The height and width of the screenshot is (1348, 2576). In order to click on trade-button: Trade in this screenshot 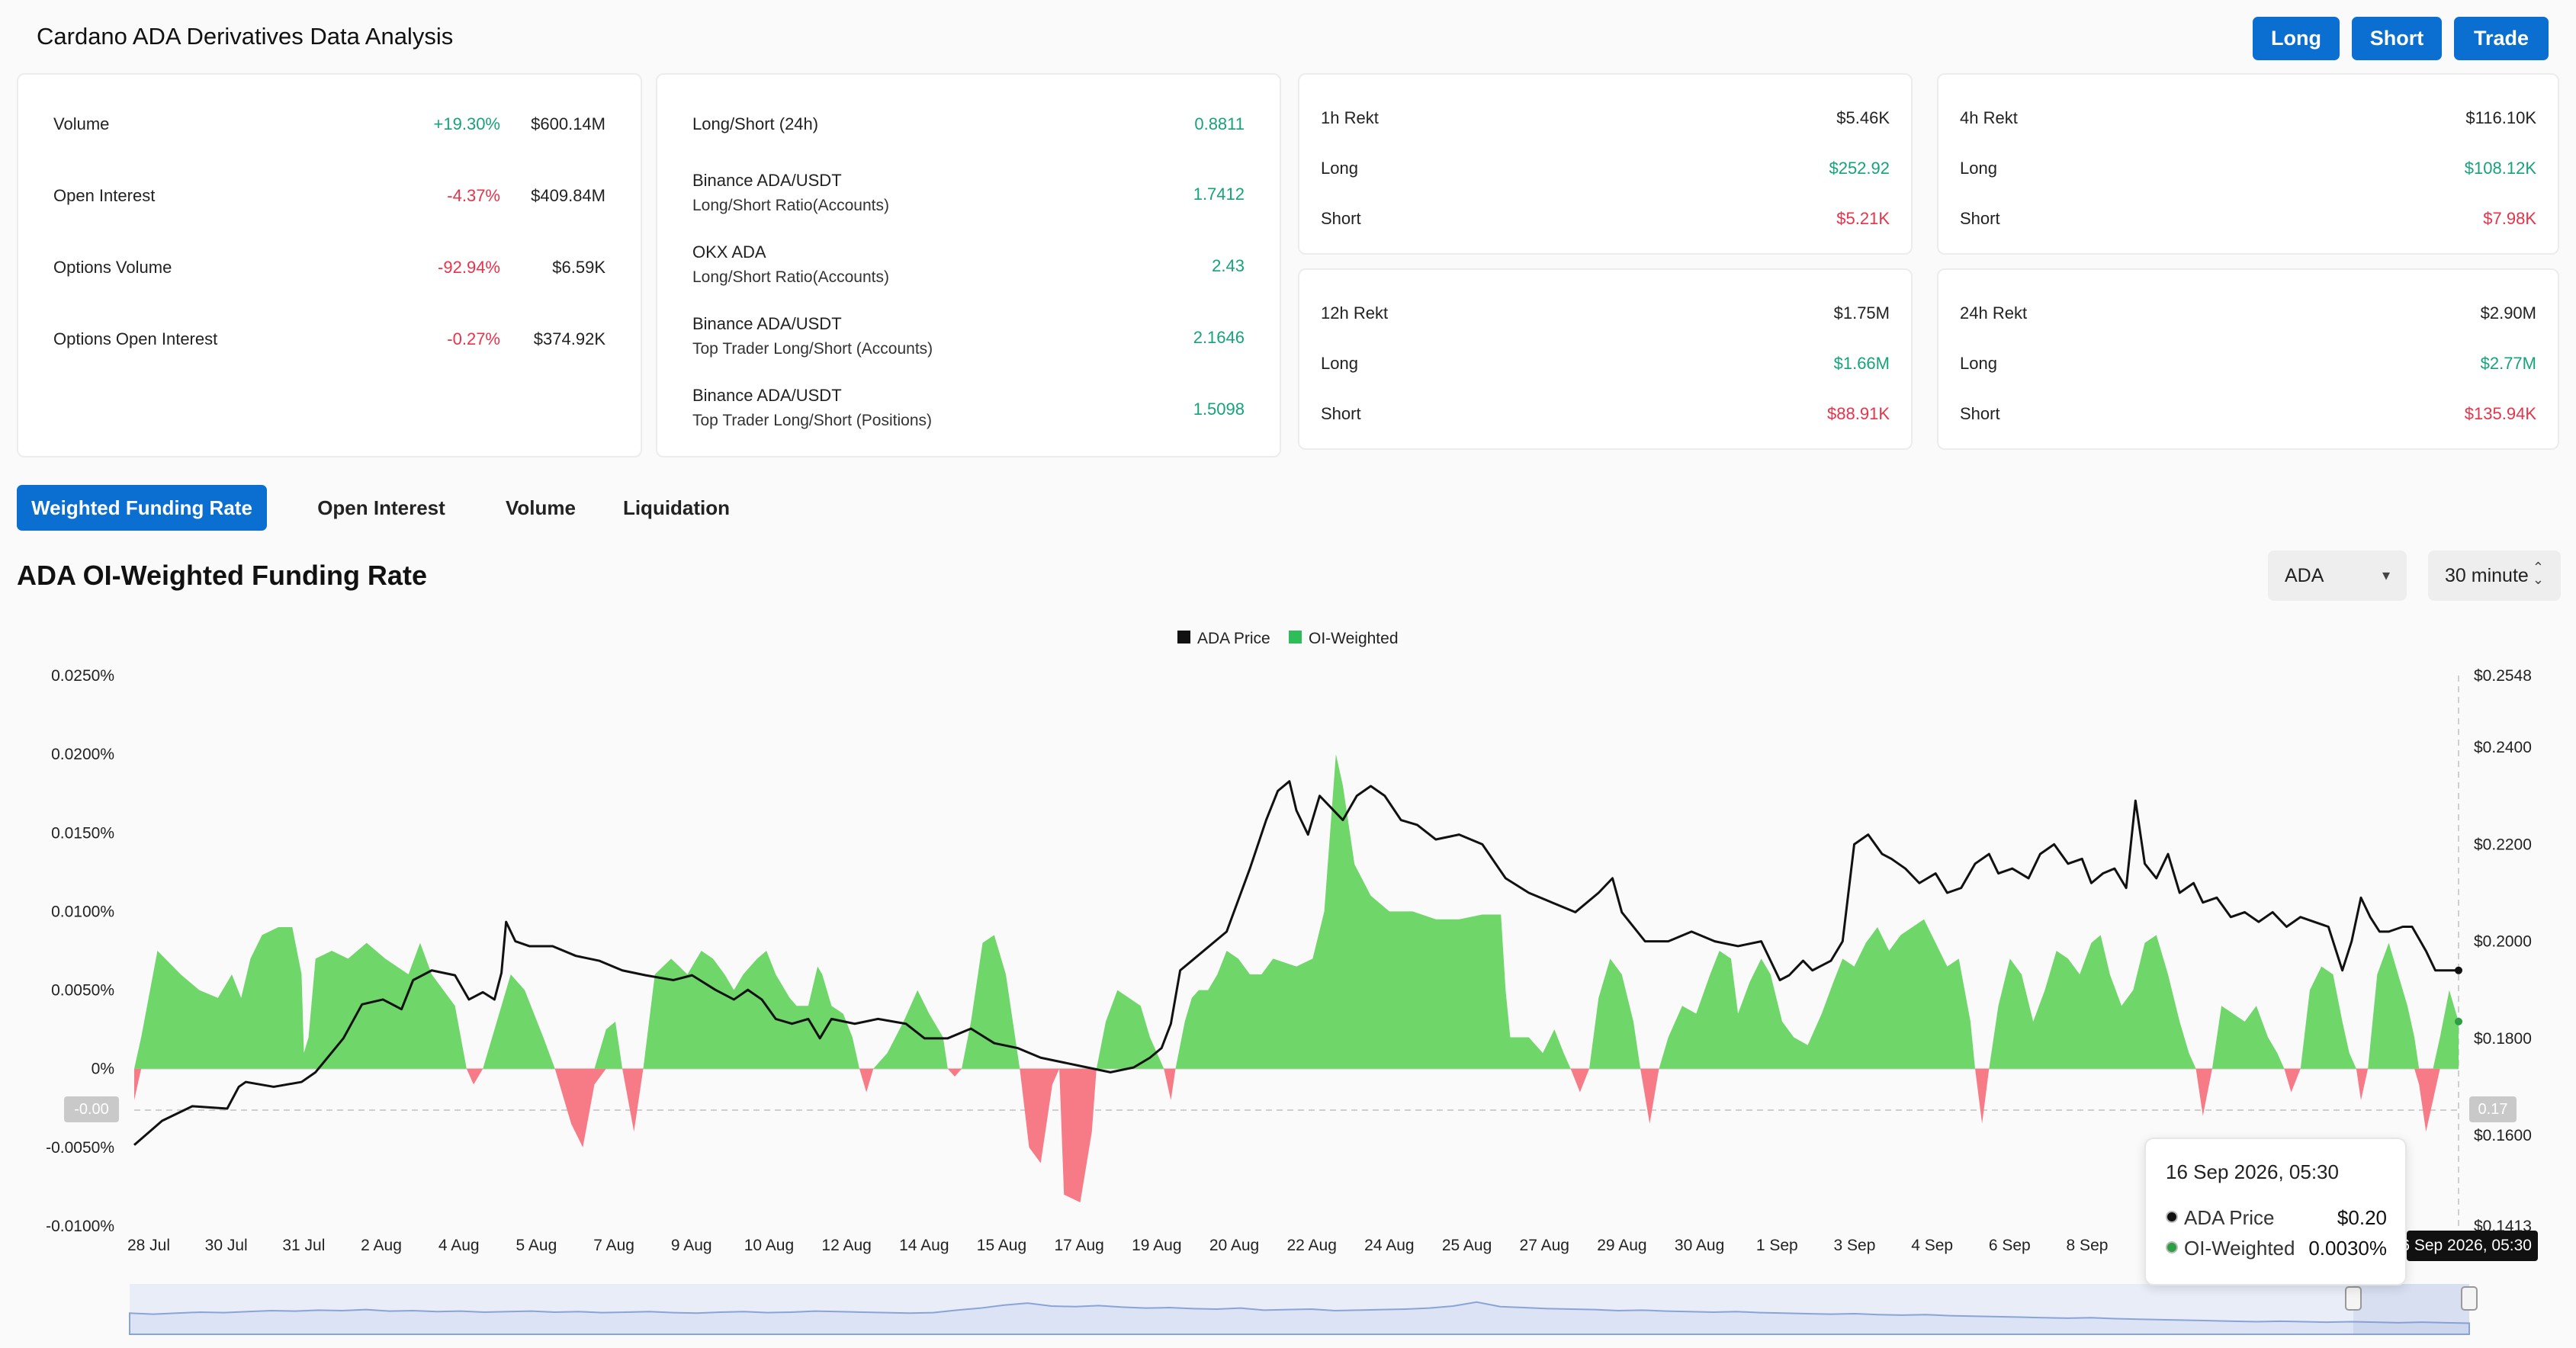, I will do `click(2501, 38)`.